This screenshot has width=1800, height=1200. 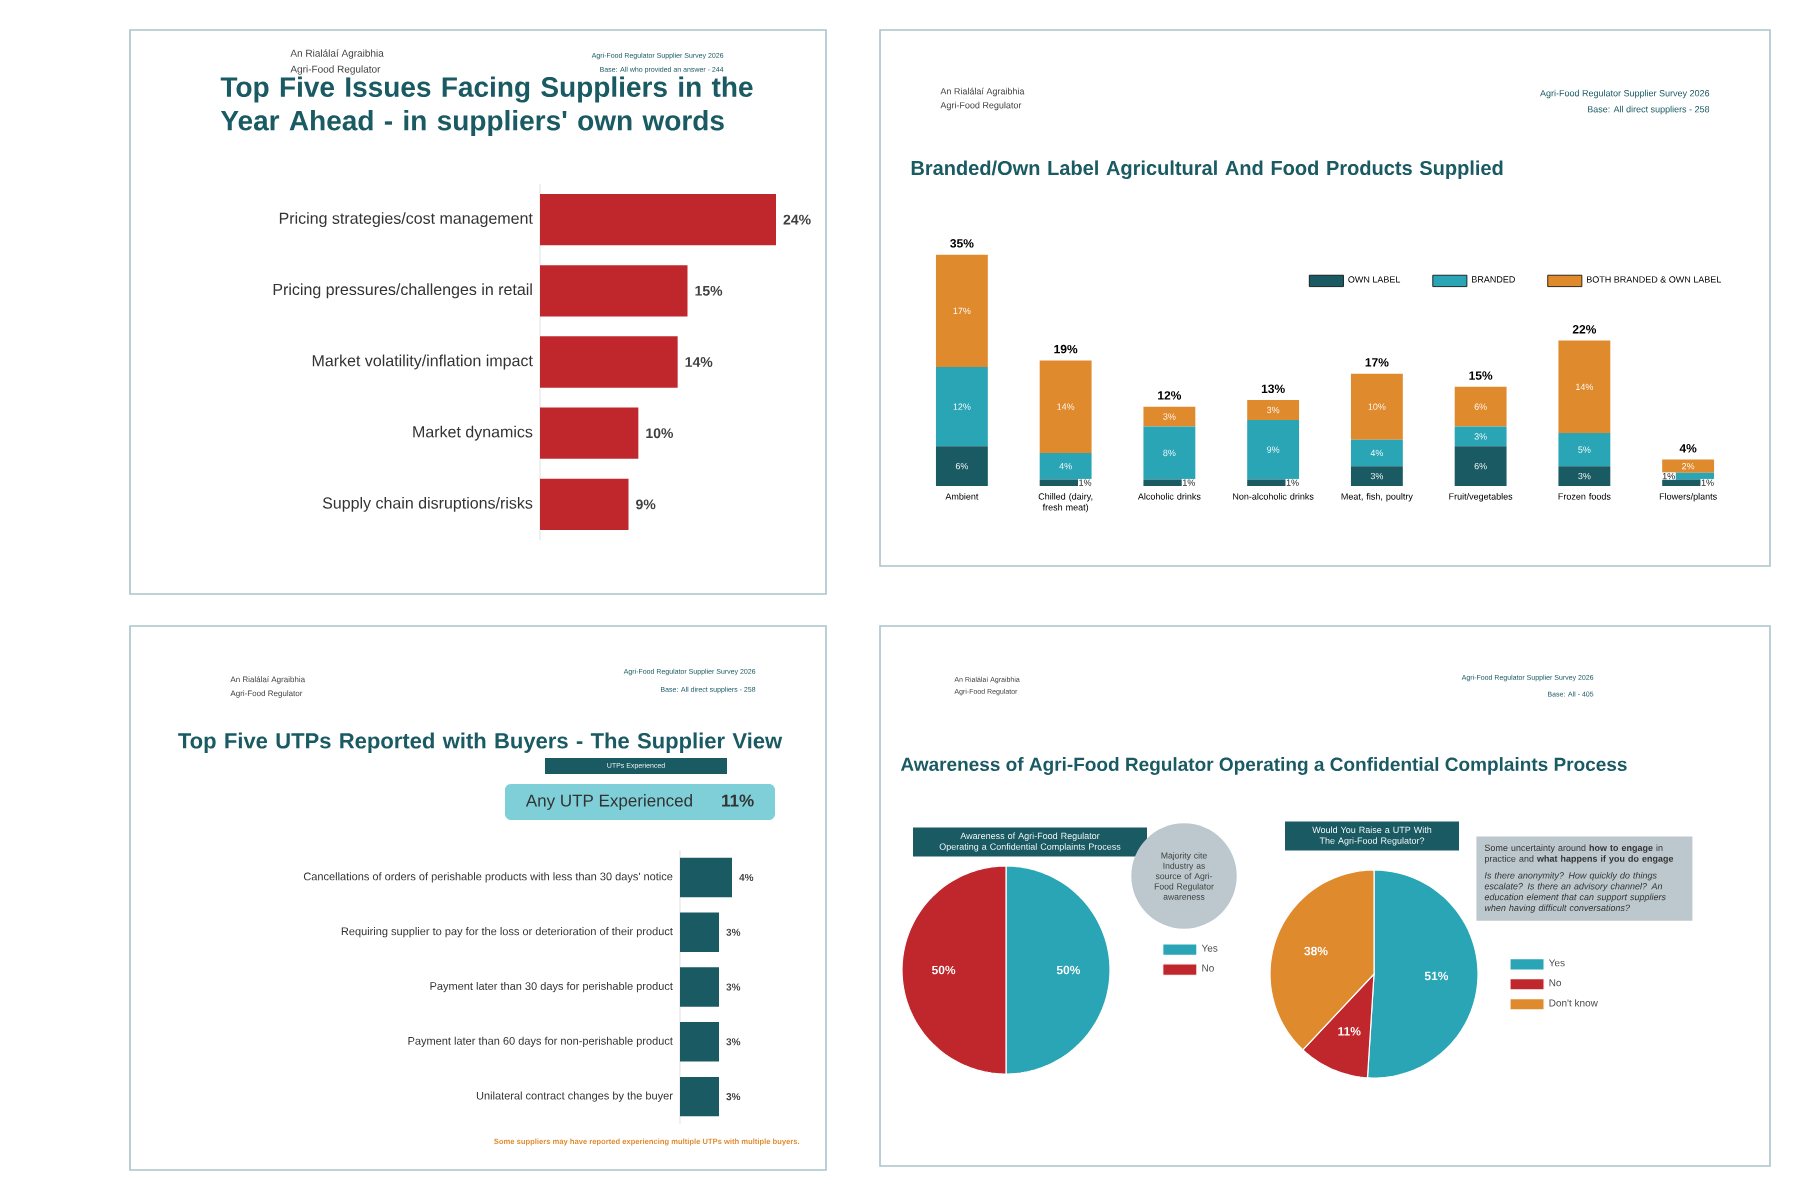 What do you see at coordinates (427, 504) in the screenshot?
I see `y-tick-label: Supply chain disruptions/risks` at bounding box center [427, 504].